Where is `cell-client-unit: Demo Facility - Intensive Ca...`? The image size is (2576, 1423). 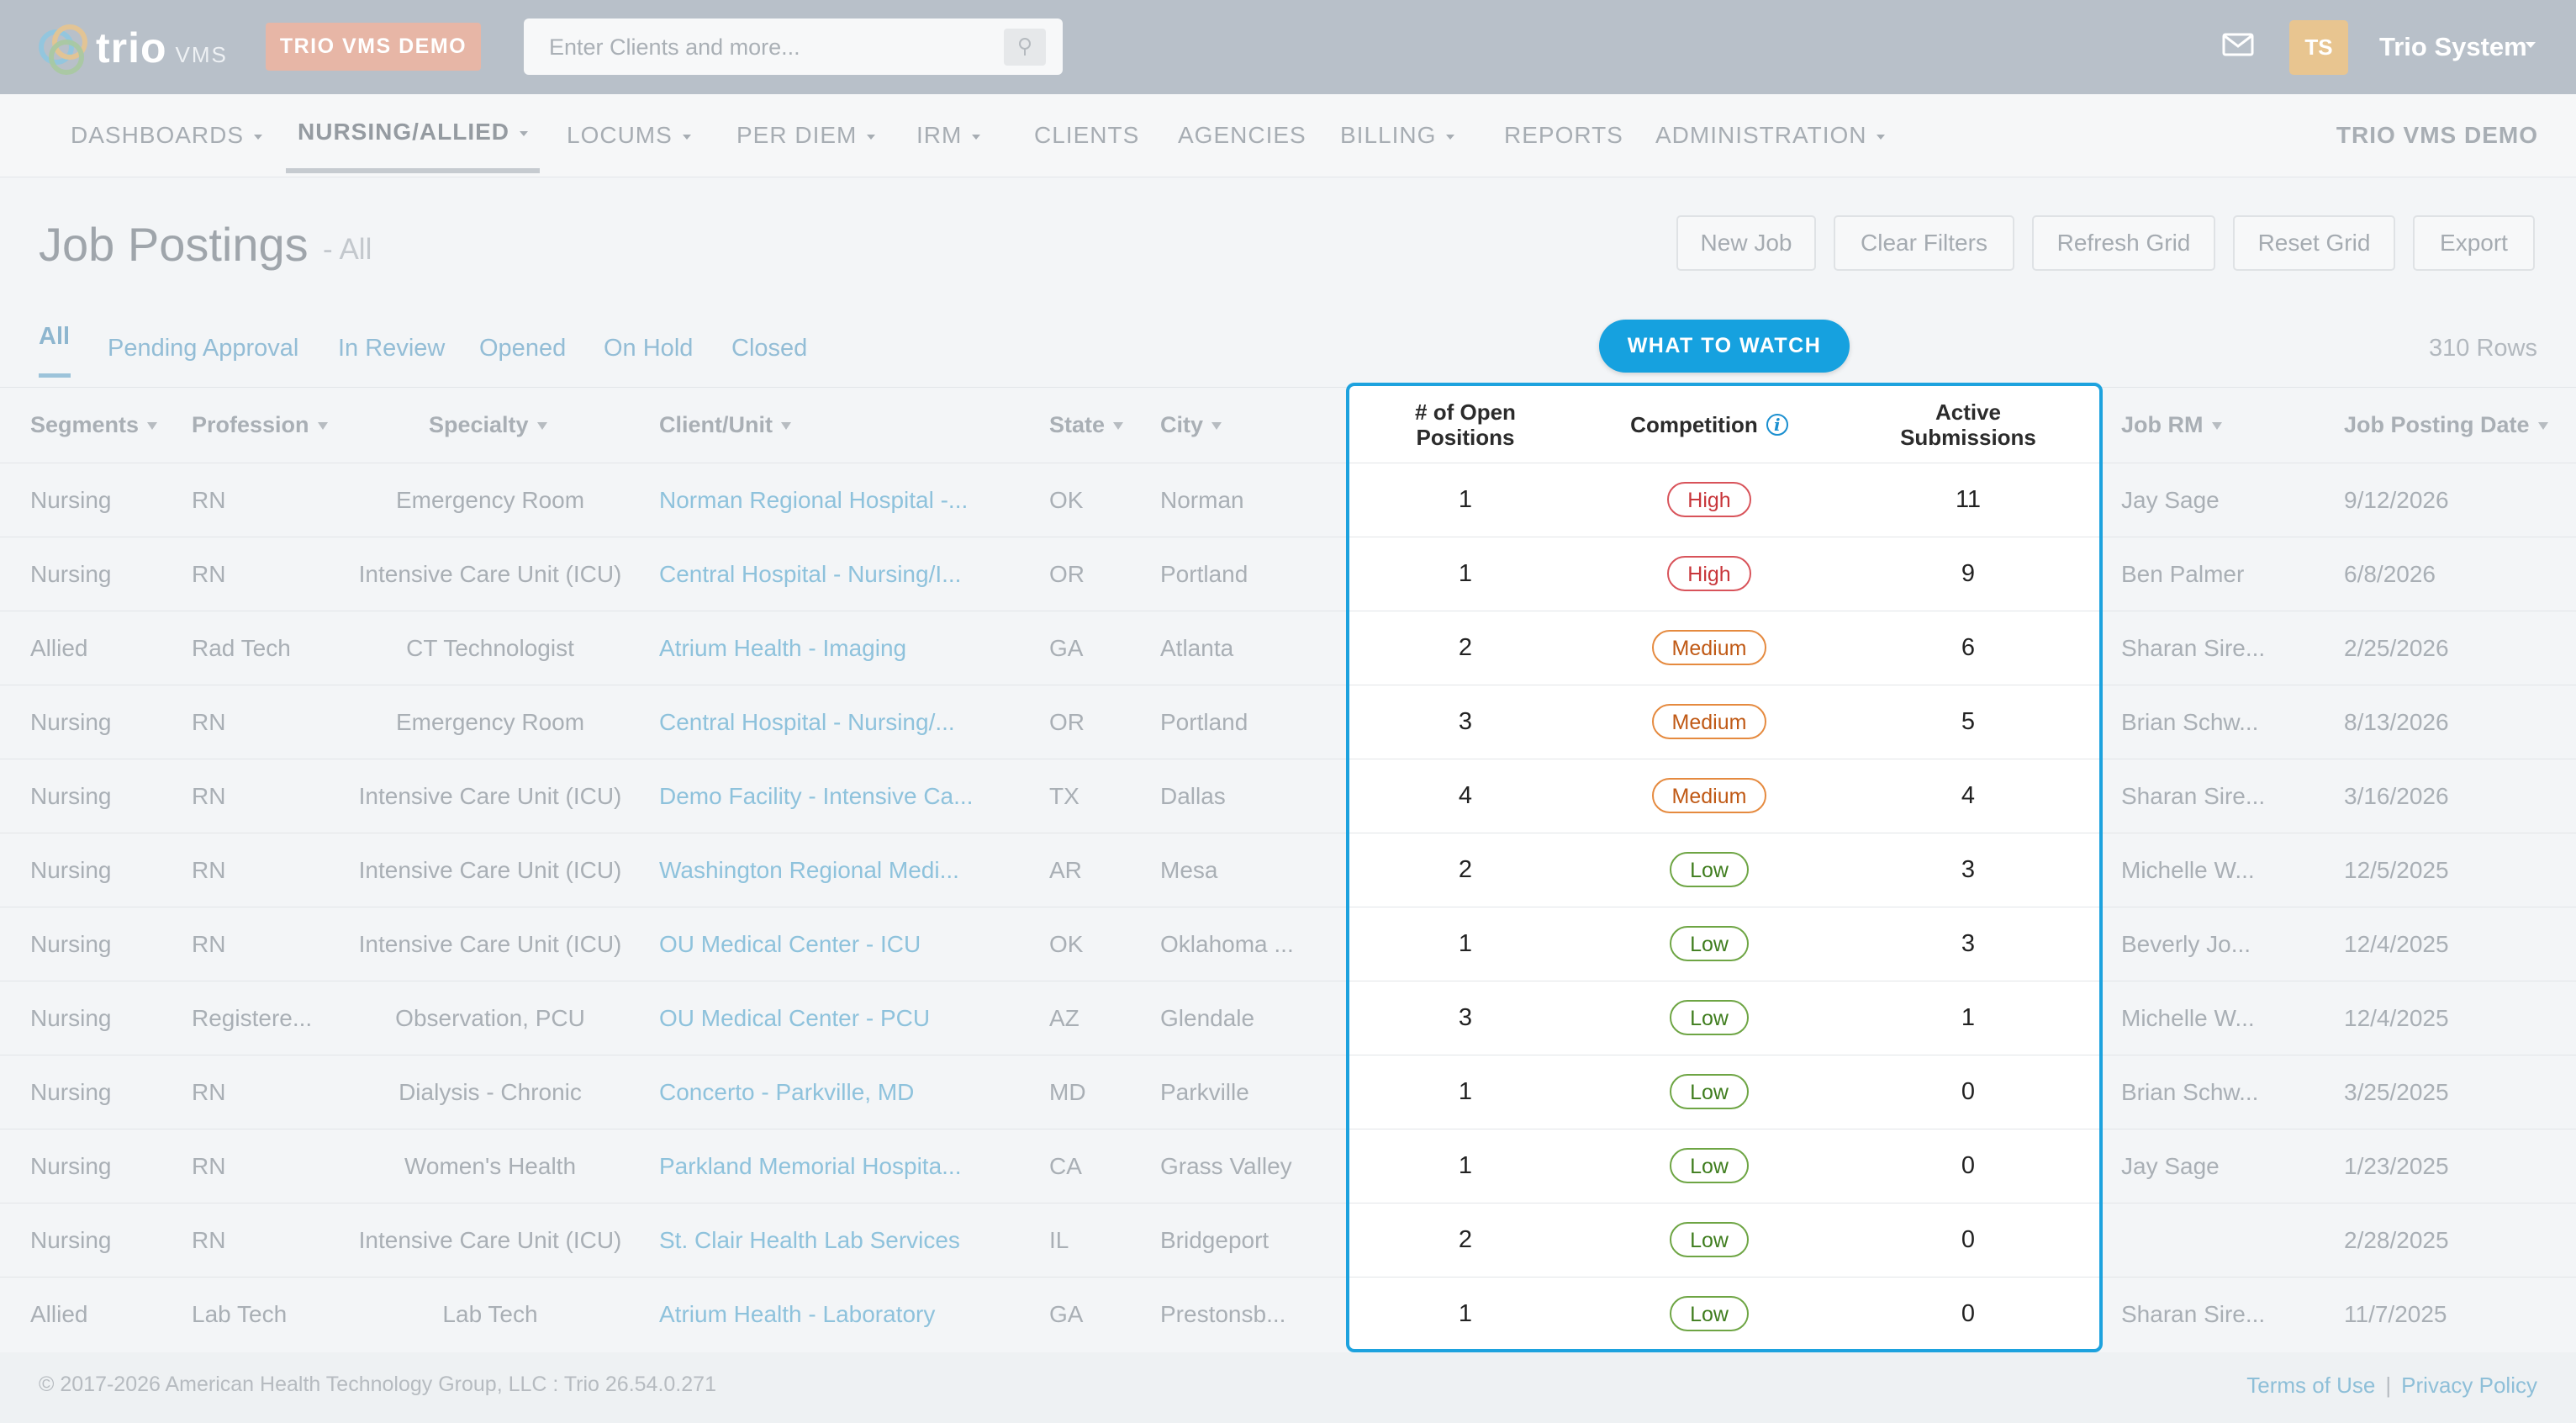
cell-client-unit: Demo Facility - Intensive Ca... is located at coordinates (816, 796).